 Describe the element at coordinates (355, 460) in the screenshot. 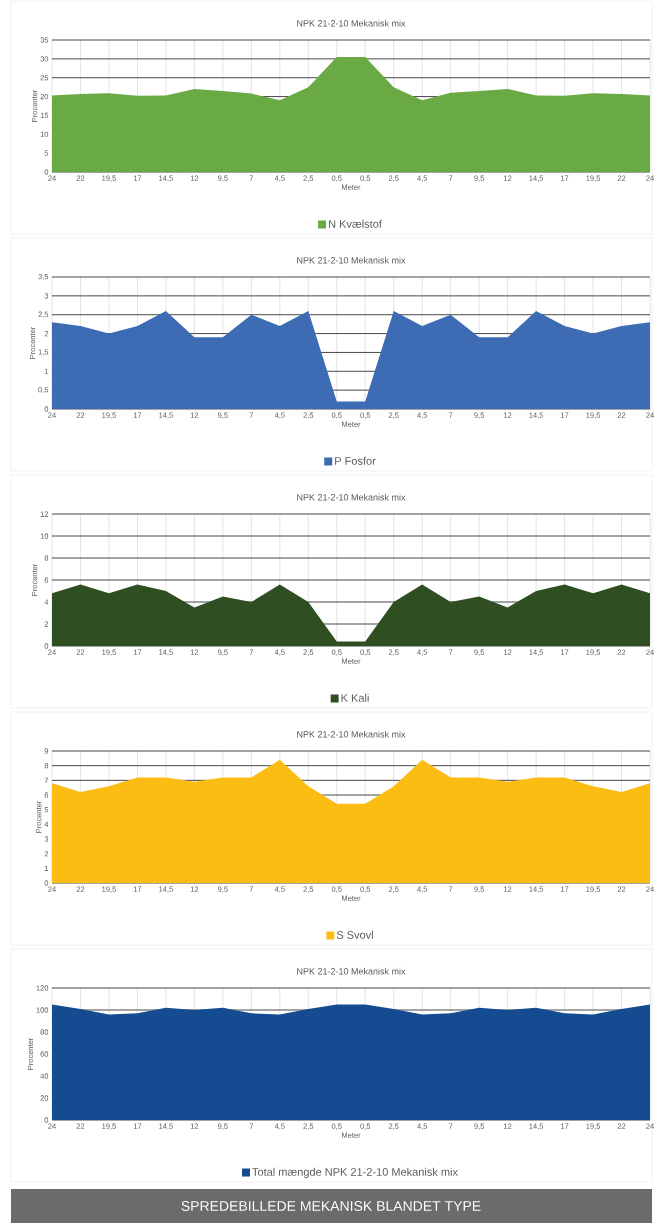

I see `legend-label: P Fosfor` at that location.